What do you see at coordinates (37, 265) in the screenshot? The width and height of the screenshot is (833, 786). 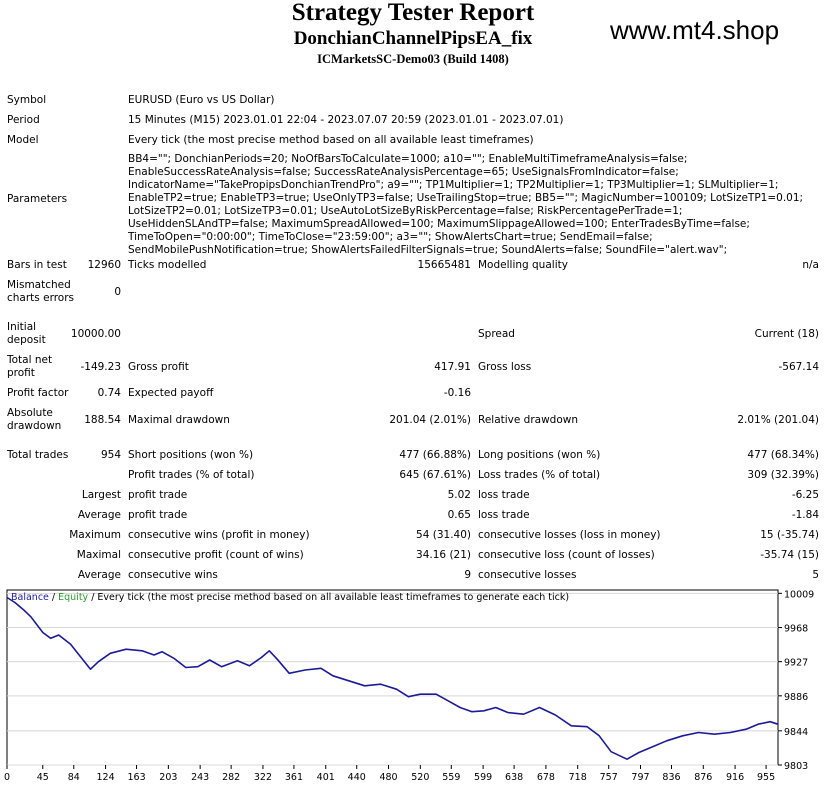 I see `bars-label: Bars in test` at bounding box center [37, 265].